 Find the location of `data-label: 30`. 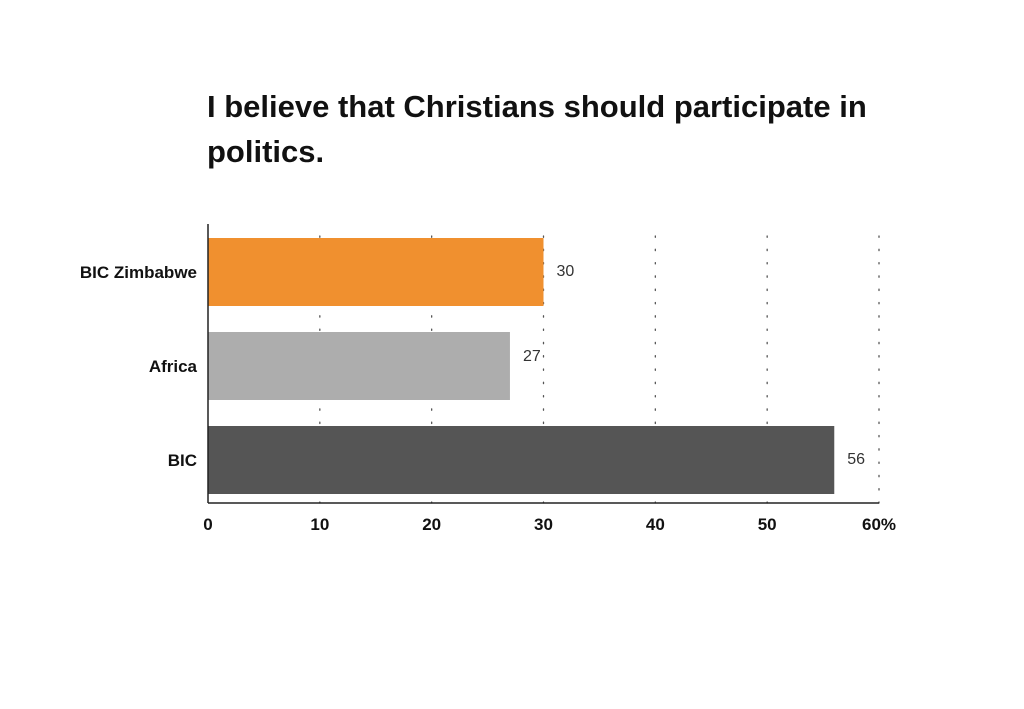

data-label: 30 is located at coordinates (566, 271).